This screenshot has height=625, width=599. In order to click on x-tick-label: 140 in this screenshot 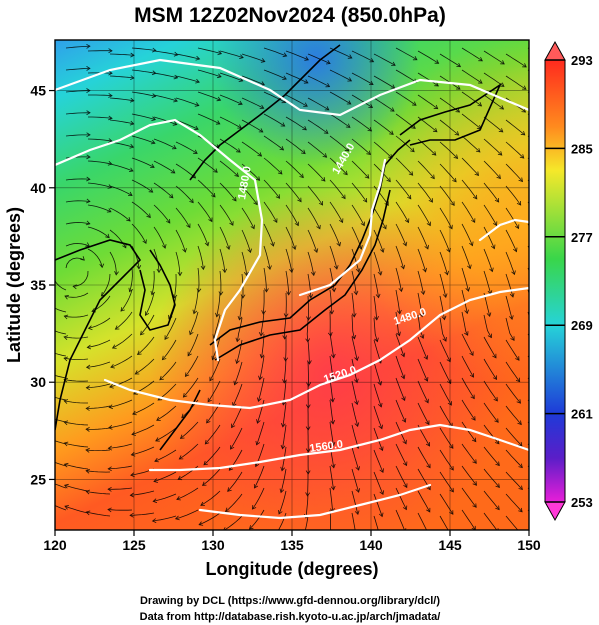, I will do `click(371, 545)`.